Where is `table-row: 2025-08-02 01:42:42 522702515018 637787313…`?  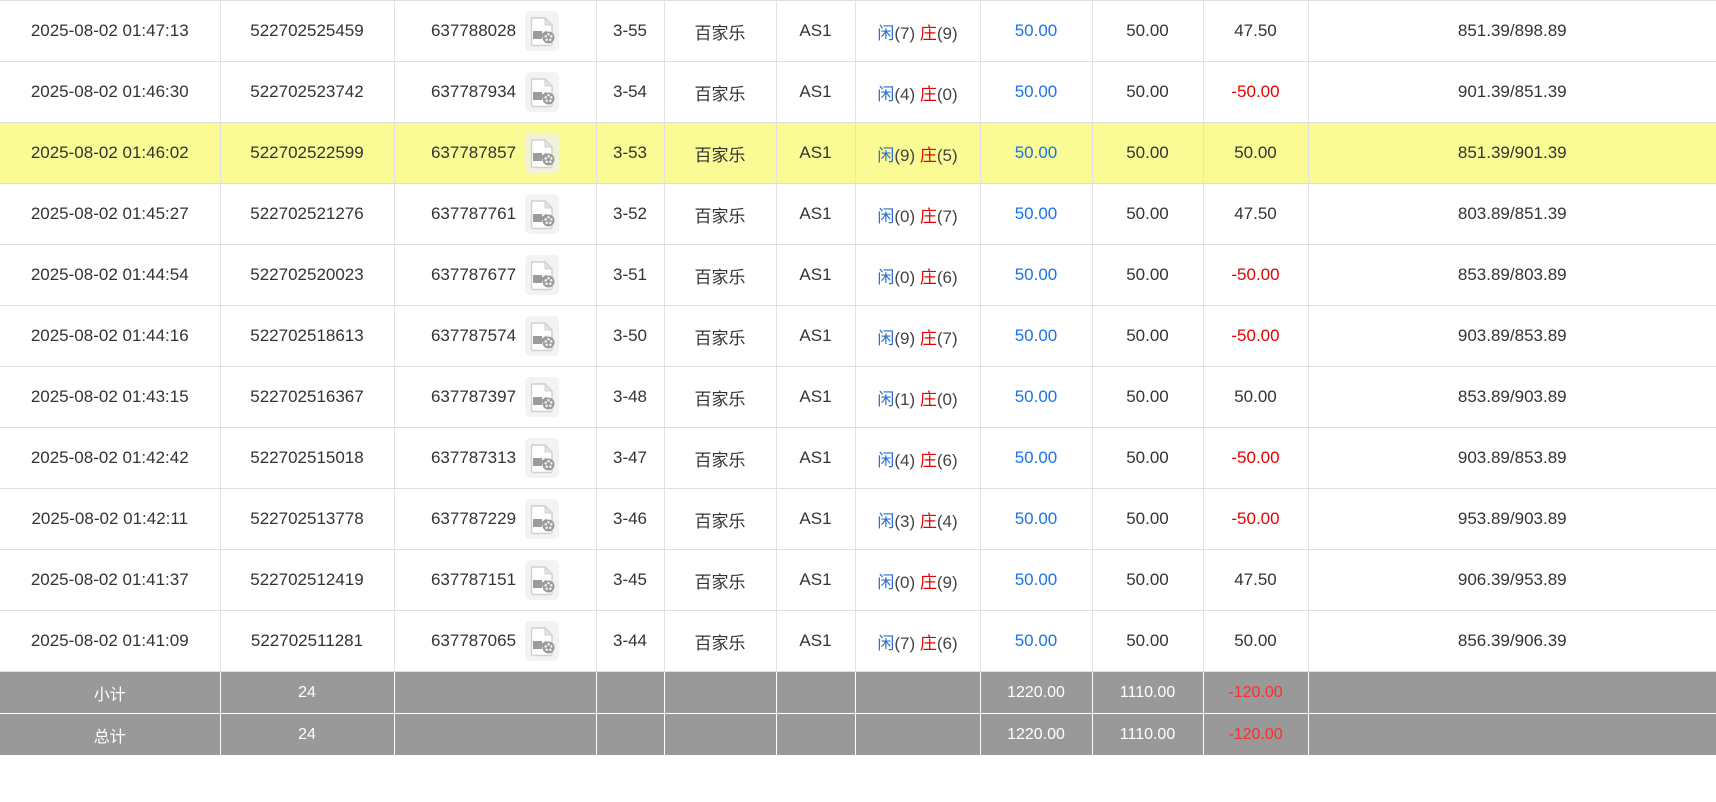
table-row: 2025-08-02 01:42:42 522702515018 637787313… is located at coordinates (858, 458).